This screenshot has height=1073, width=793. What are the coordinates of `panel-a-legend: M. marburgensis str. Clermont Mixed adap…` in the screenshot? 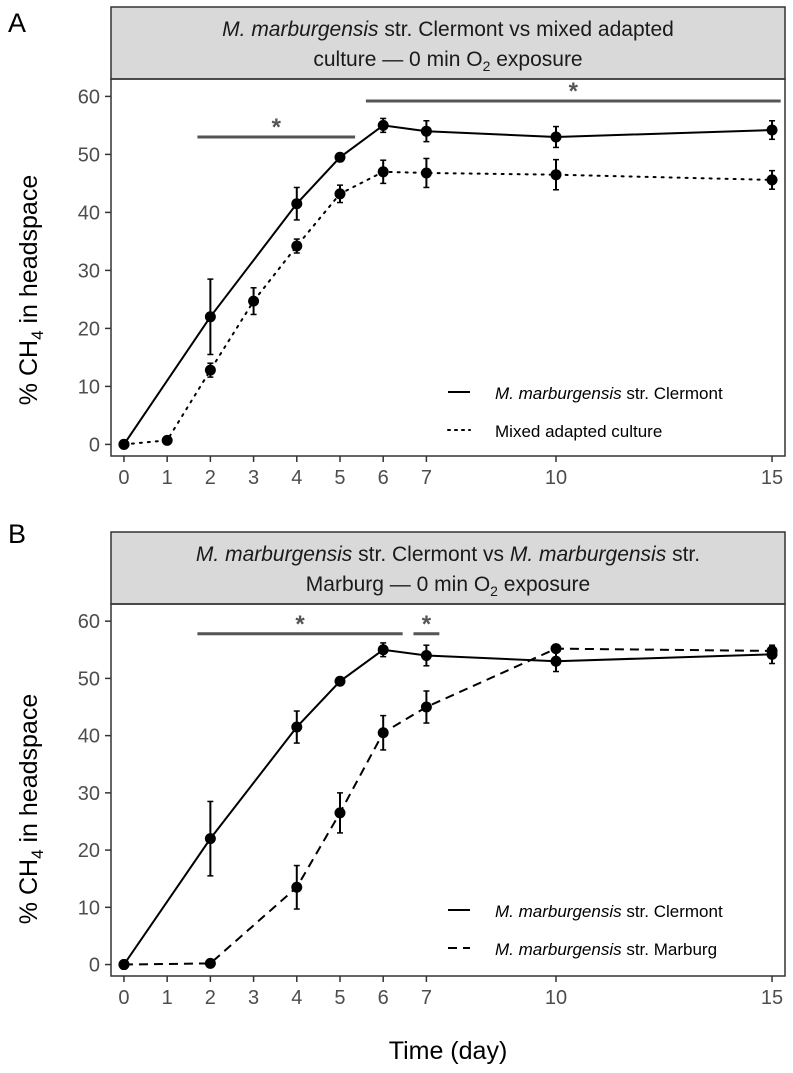 It's located at (585, 412).